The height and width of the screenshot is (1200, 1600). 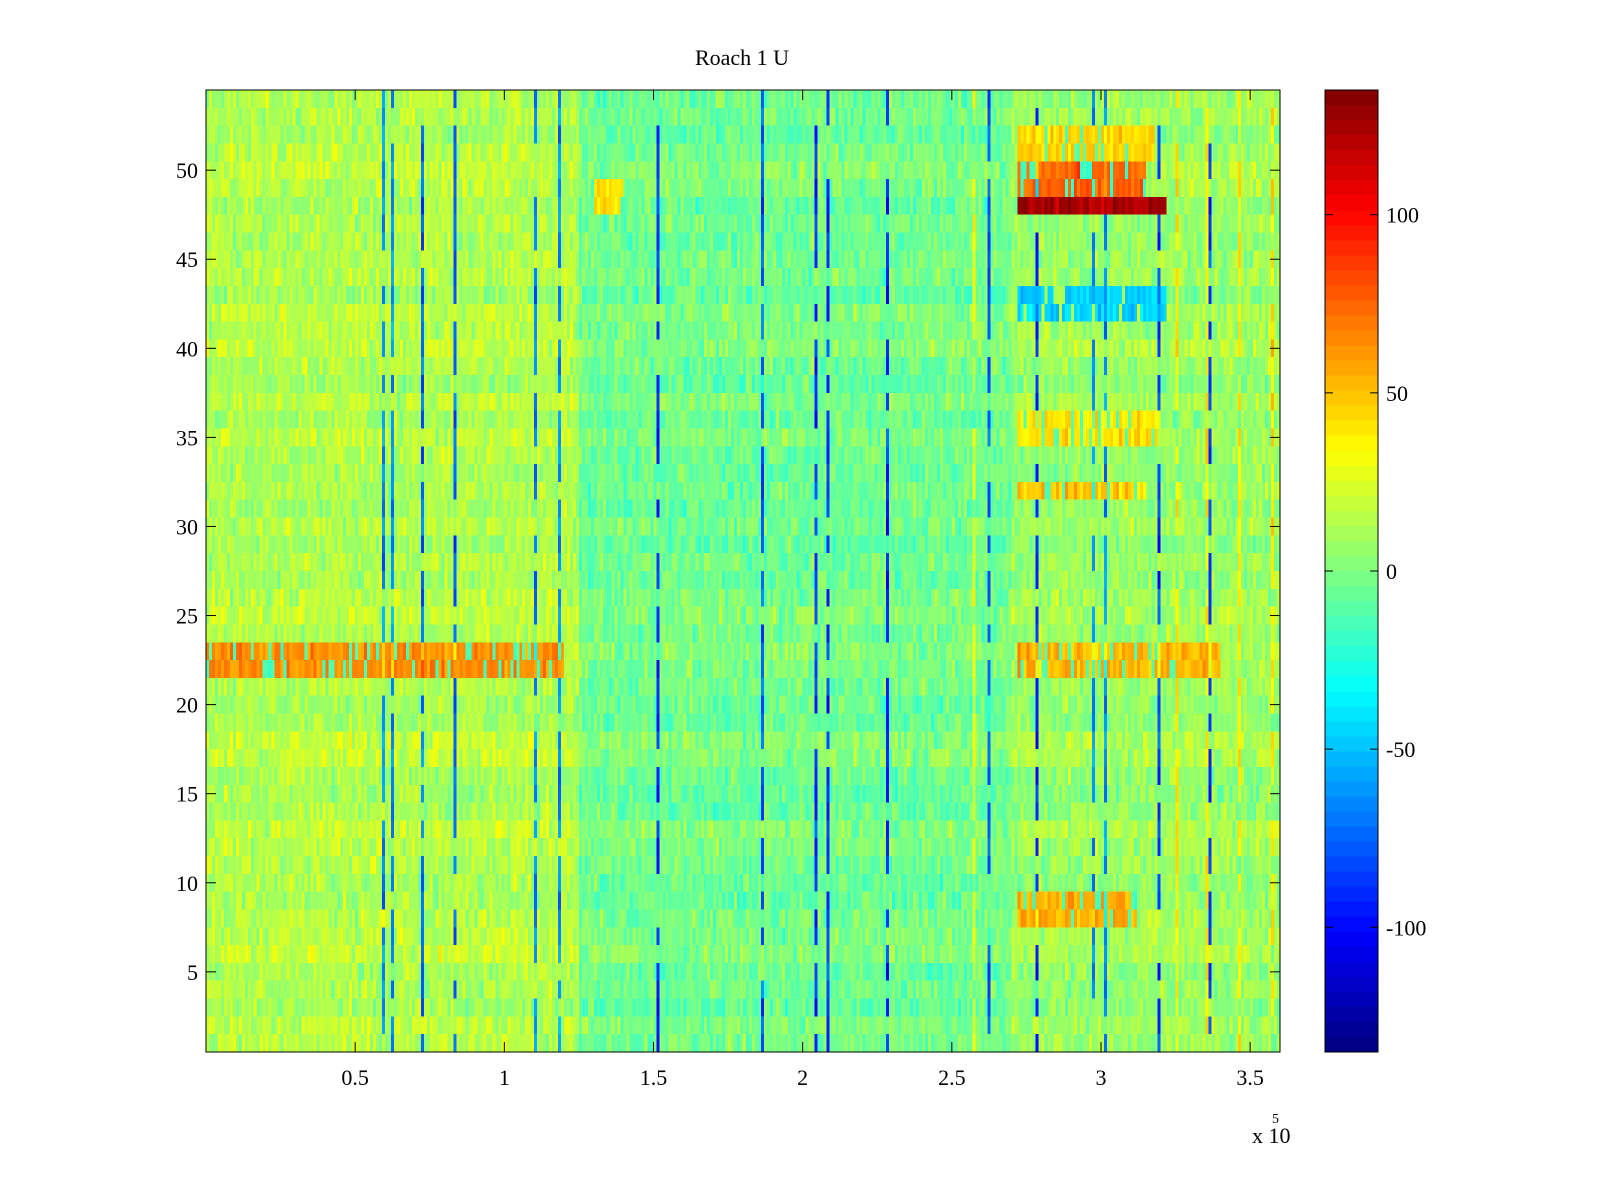 What do you see at coordinates (1397, 393) in the screenshot?
I see `colorbar-tick-label: 50` at bounding box center [1397, 393].